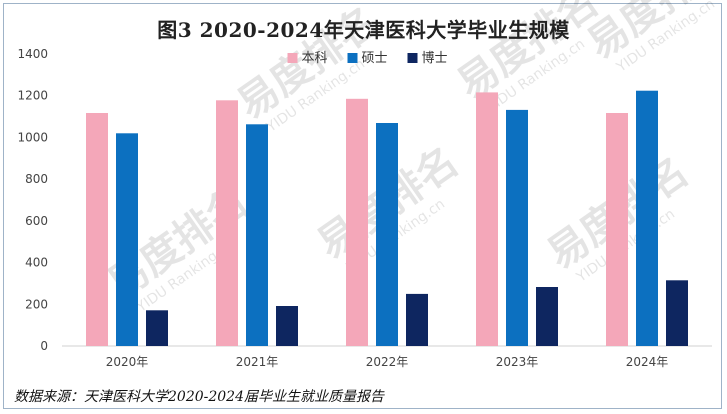 The width and height of the screenshot is (727, 414). Describe the element at coordinates (375, 58) in the screenshot. I see `legend-label: 硕士` at that location.